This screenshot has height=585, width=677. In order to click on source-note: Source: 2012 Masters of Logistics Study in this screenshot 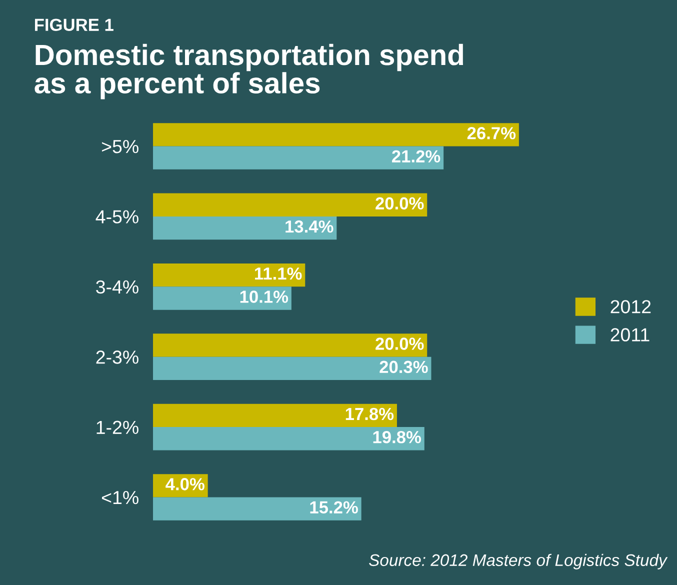, I will do `click(518, 562)`.